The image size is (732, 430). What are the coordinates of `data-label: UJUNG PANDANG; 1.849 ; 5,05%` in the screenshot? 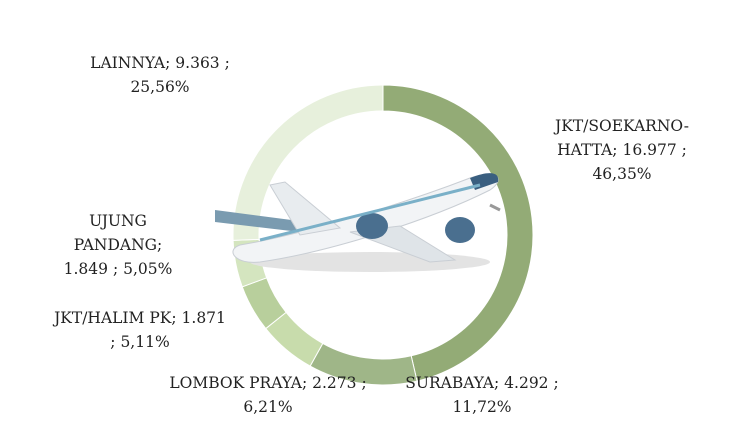 It's located at (118, 245).